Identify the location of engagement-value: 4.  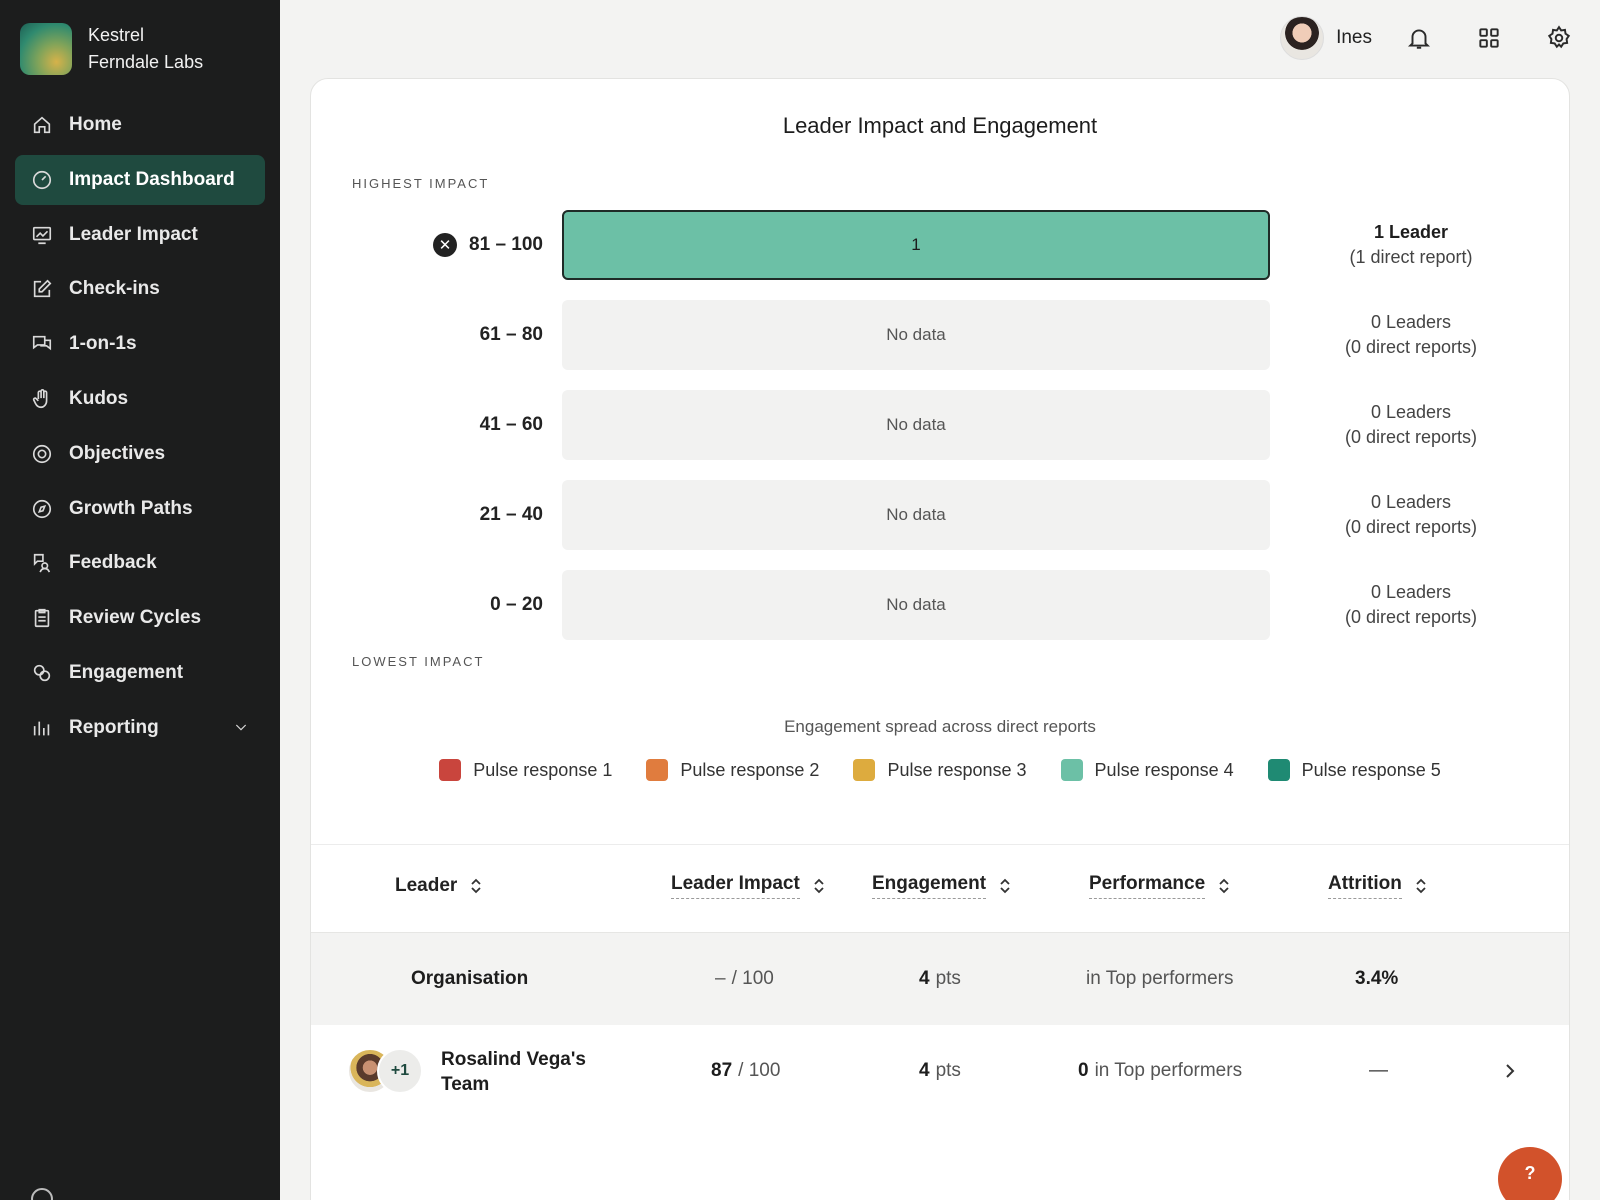
(924, 1070).